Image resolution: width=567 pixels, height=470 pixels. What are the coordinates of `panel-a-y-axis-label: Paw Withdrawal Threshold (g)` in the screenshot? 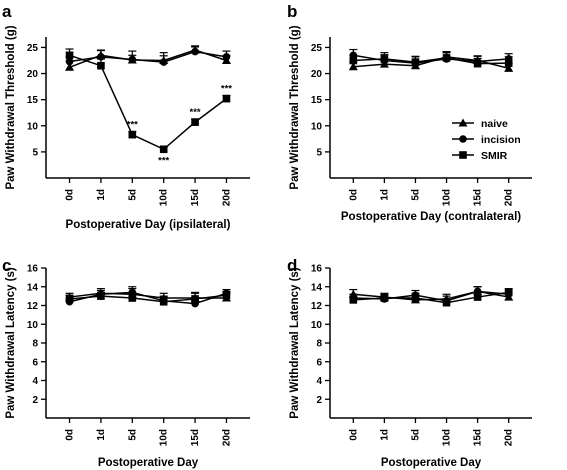 It's located at (11, 107).